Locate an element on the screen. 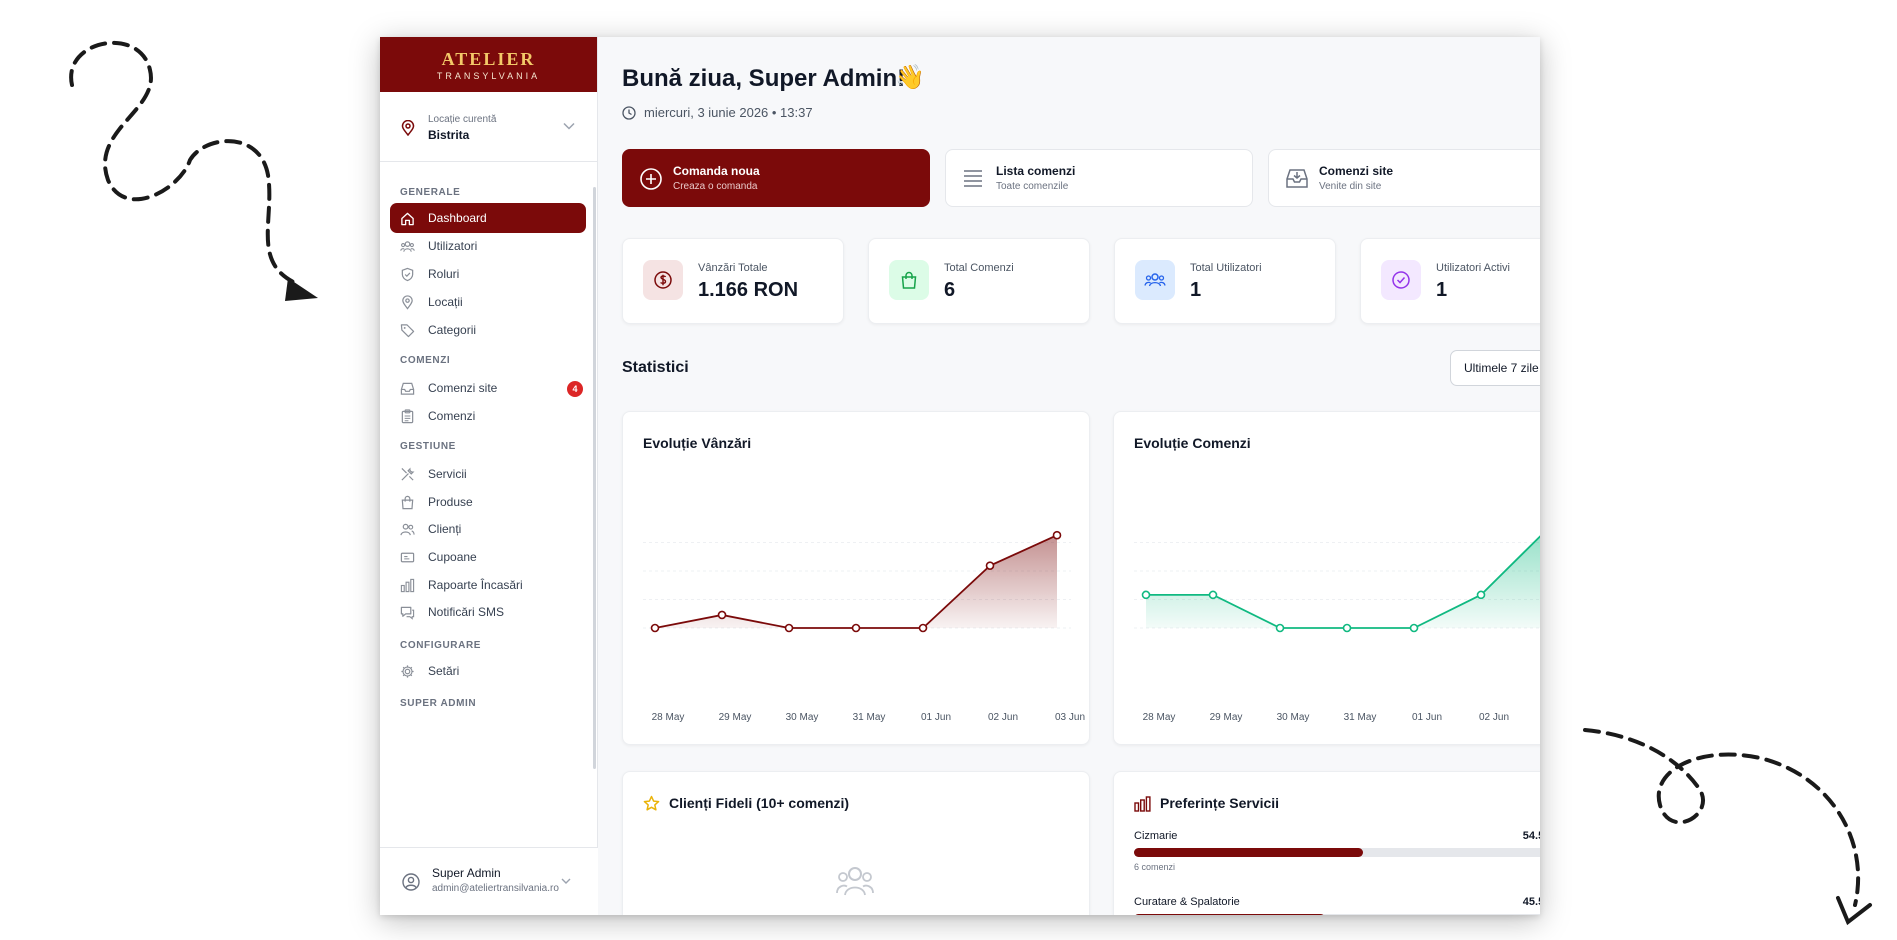 Image resolution: width=1897 pixels, height=940 pixels. brand-name: ATELIER is located at coordinates (488, 58).